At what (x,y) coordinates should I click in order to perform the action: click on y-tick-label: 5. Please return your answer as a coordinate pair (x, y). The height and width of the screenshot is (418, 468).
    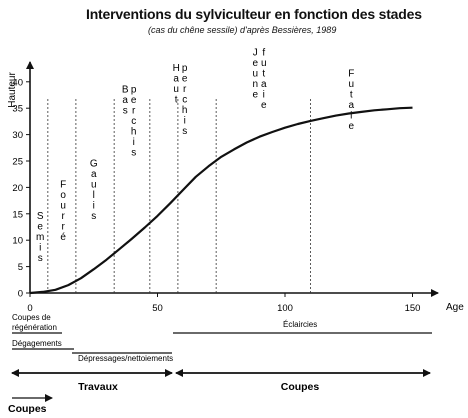
    Looking at the image, I should click on (20, 267).